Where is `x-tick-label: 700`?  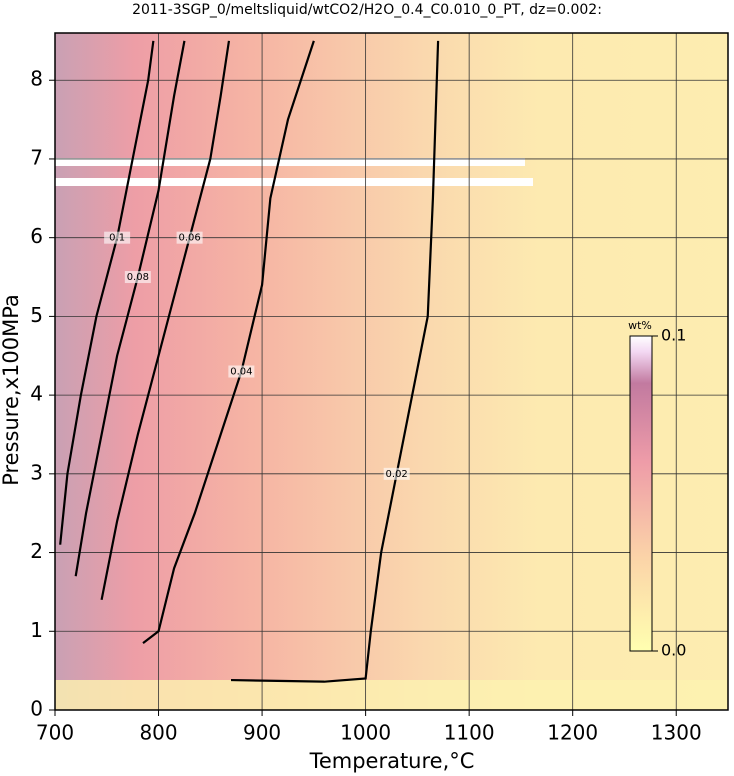
x-tick-label: 700 is located at coordinates (55, 733).